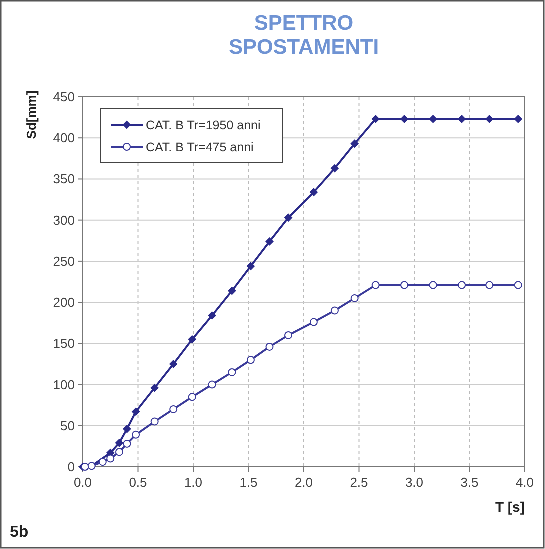 Image resolution: width=545 pixels, height=549 pixels. Describe the element at coordinates (414, 482) in the screenshot. I see `x-tick-label: 3.0` at that location.